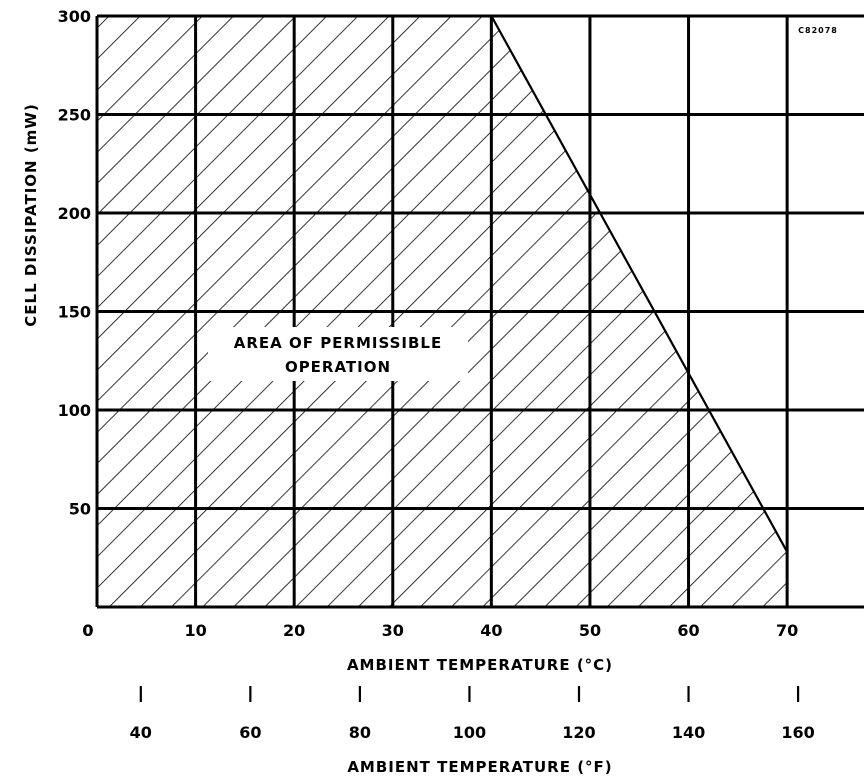 This screenshot has height=782, width=864. Describe the element at coordinates (797, 732) in the screenshot. I see `fahrenheit-tick-label: 160` at that location.